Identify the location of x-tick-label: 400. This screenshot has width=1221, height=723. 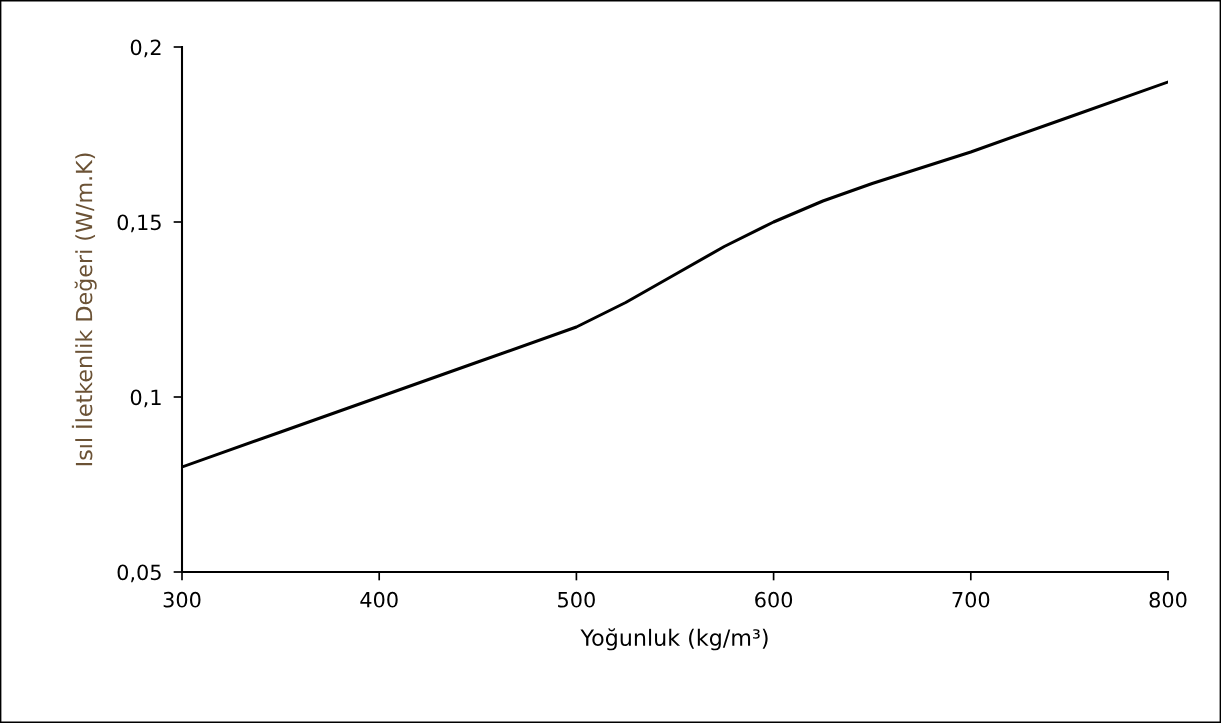
(379, 599).